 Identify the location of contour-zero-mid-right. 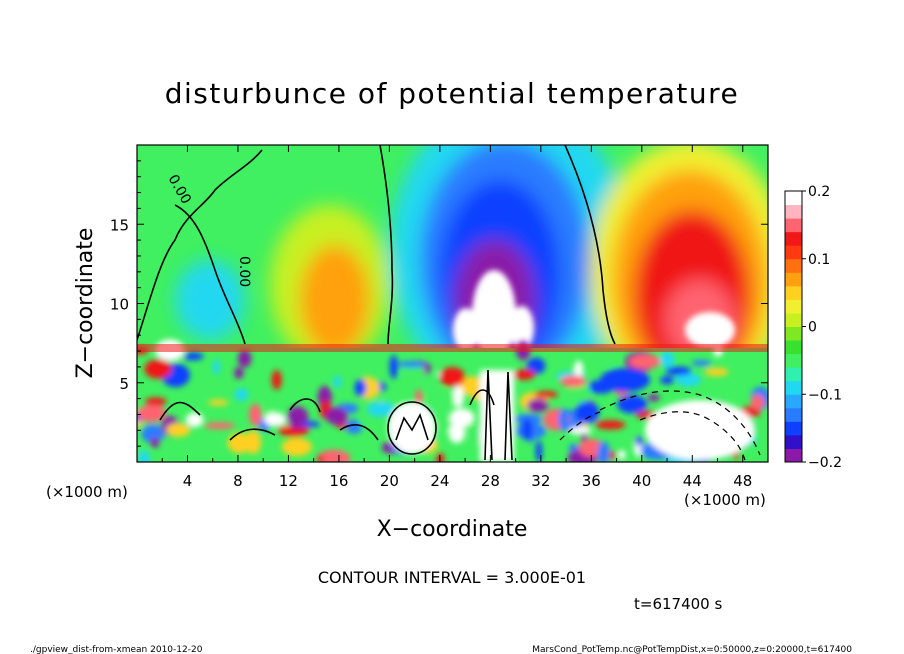
(590, 245).